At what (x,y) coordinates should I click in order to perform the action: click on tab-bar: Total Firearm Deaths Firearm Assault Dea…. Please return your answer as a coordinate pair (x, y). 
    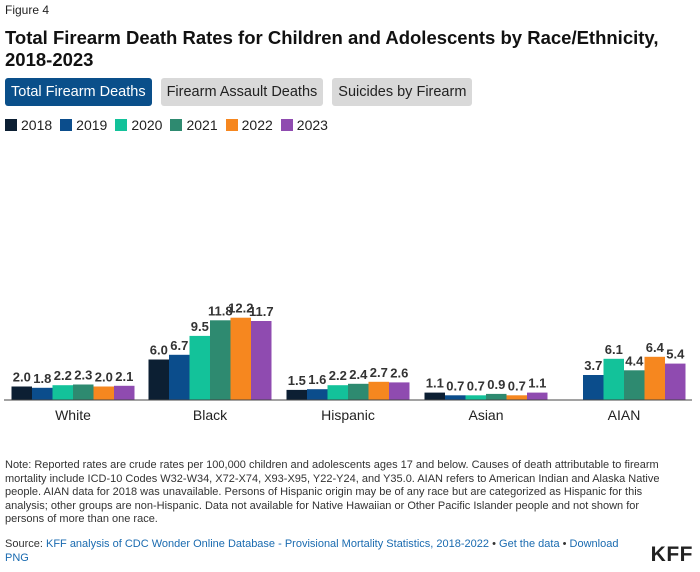
    Looking at the image, I should click on (239, 92).